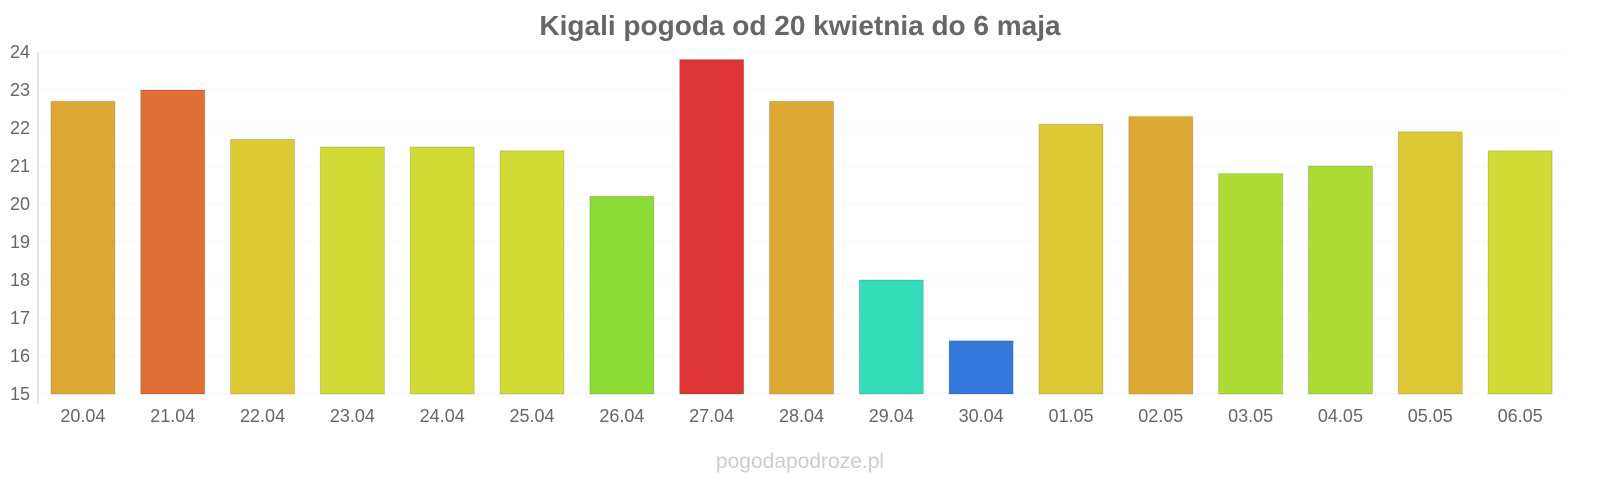 The height and width of the screenshot is (480, 1600). What do you see at coordinates (1430, 263) in the screenshot?
I see `bar-05.05` at bounding box center [1430, 263].